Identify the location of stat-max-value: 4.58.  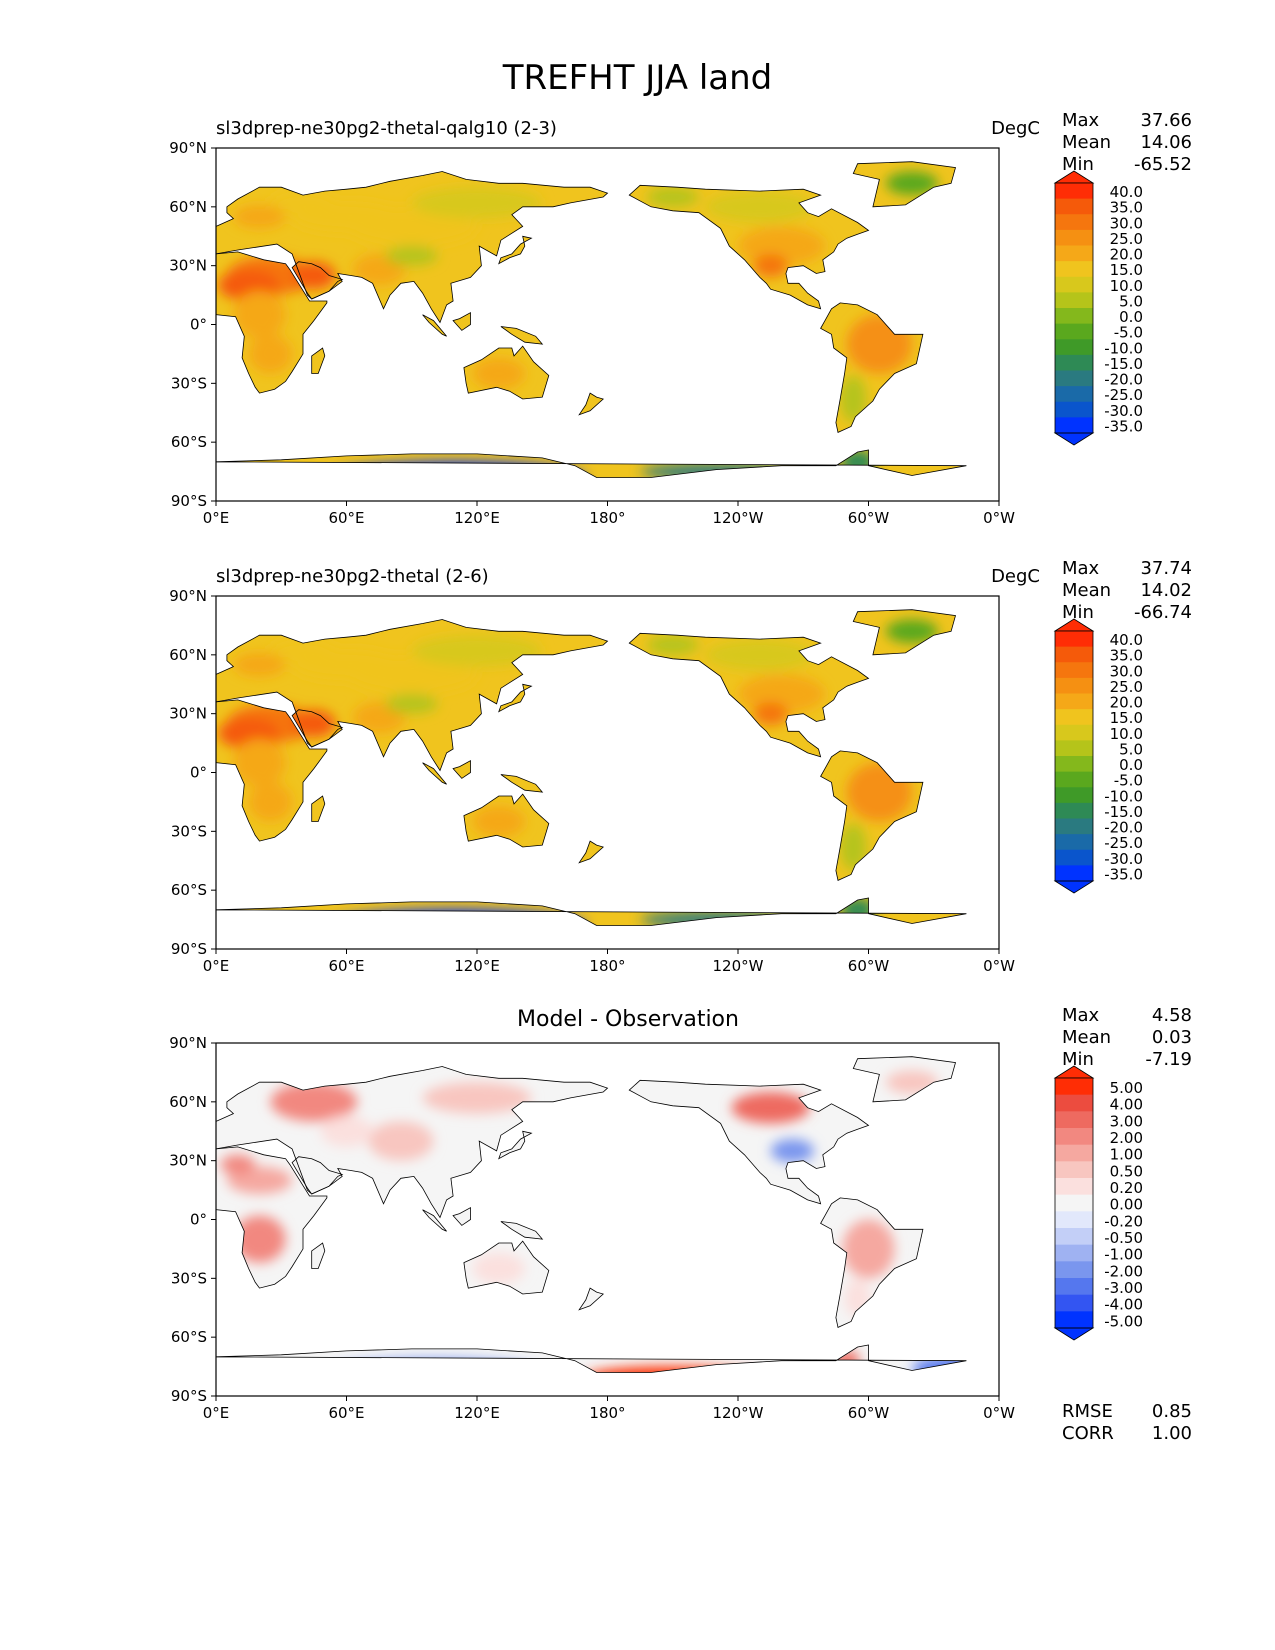
(1171, 1015).